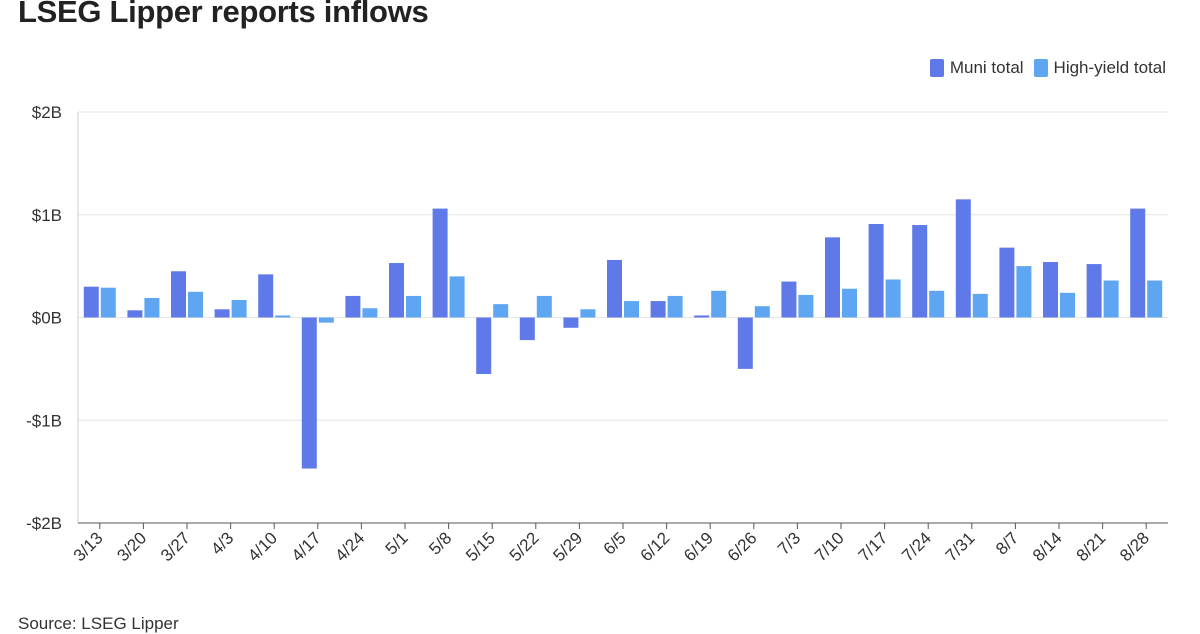 The height and width of the screenshot is (634, 1200). What do you see at coordinates (655, 546) in the screenshot?
I see `x-tick-label: 6/12` at bounding box center [655, 546].